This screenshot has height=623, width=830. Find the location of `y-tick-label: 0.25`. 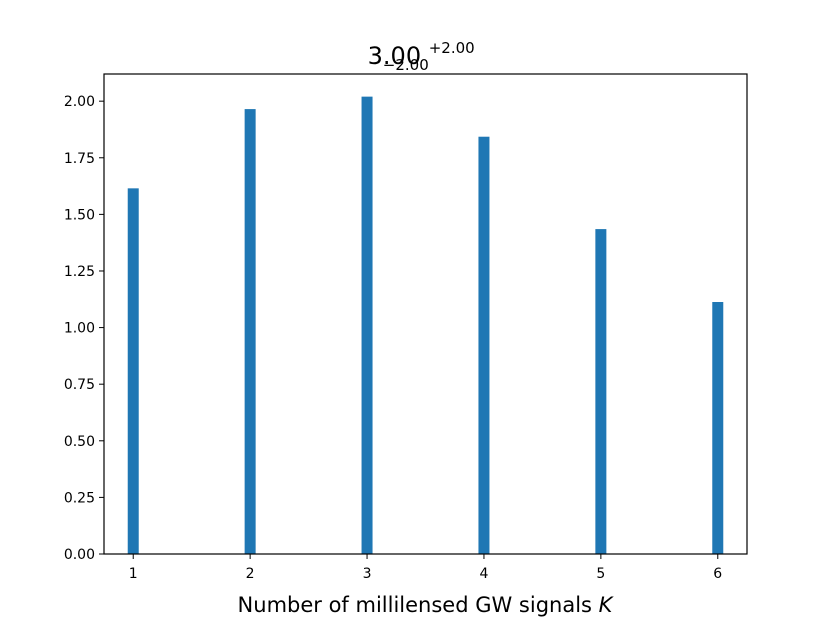

y-tick-label: 0.25 is located at coordinates (79, 498).